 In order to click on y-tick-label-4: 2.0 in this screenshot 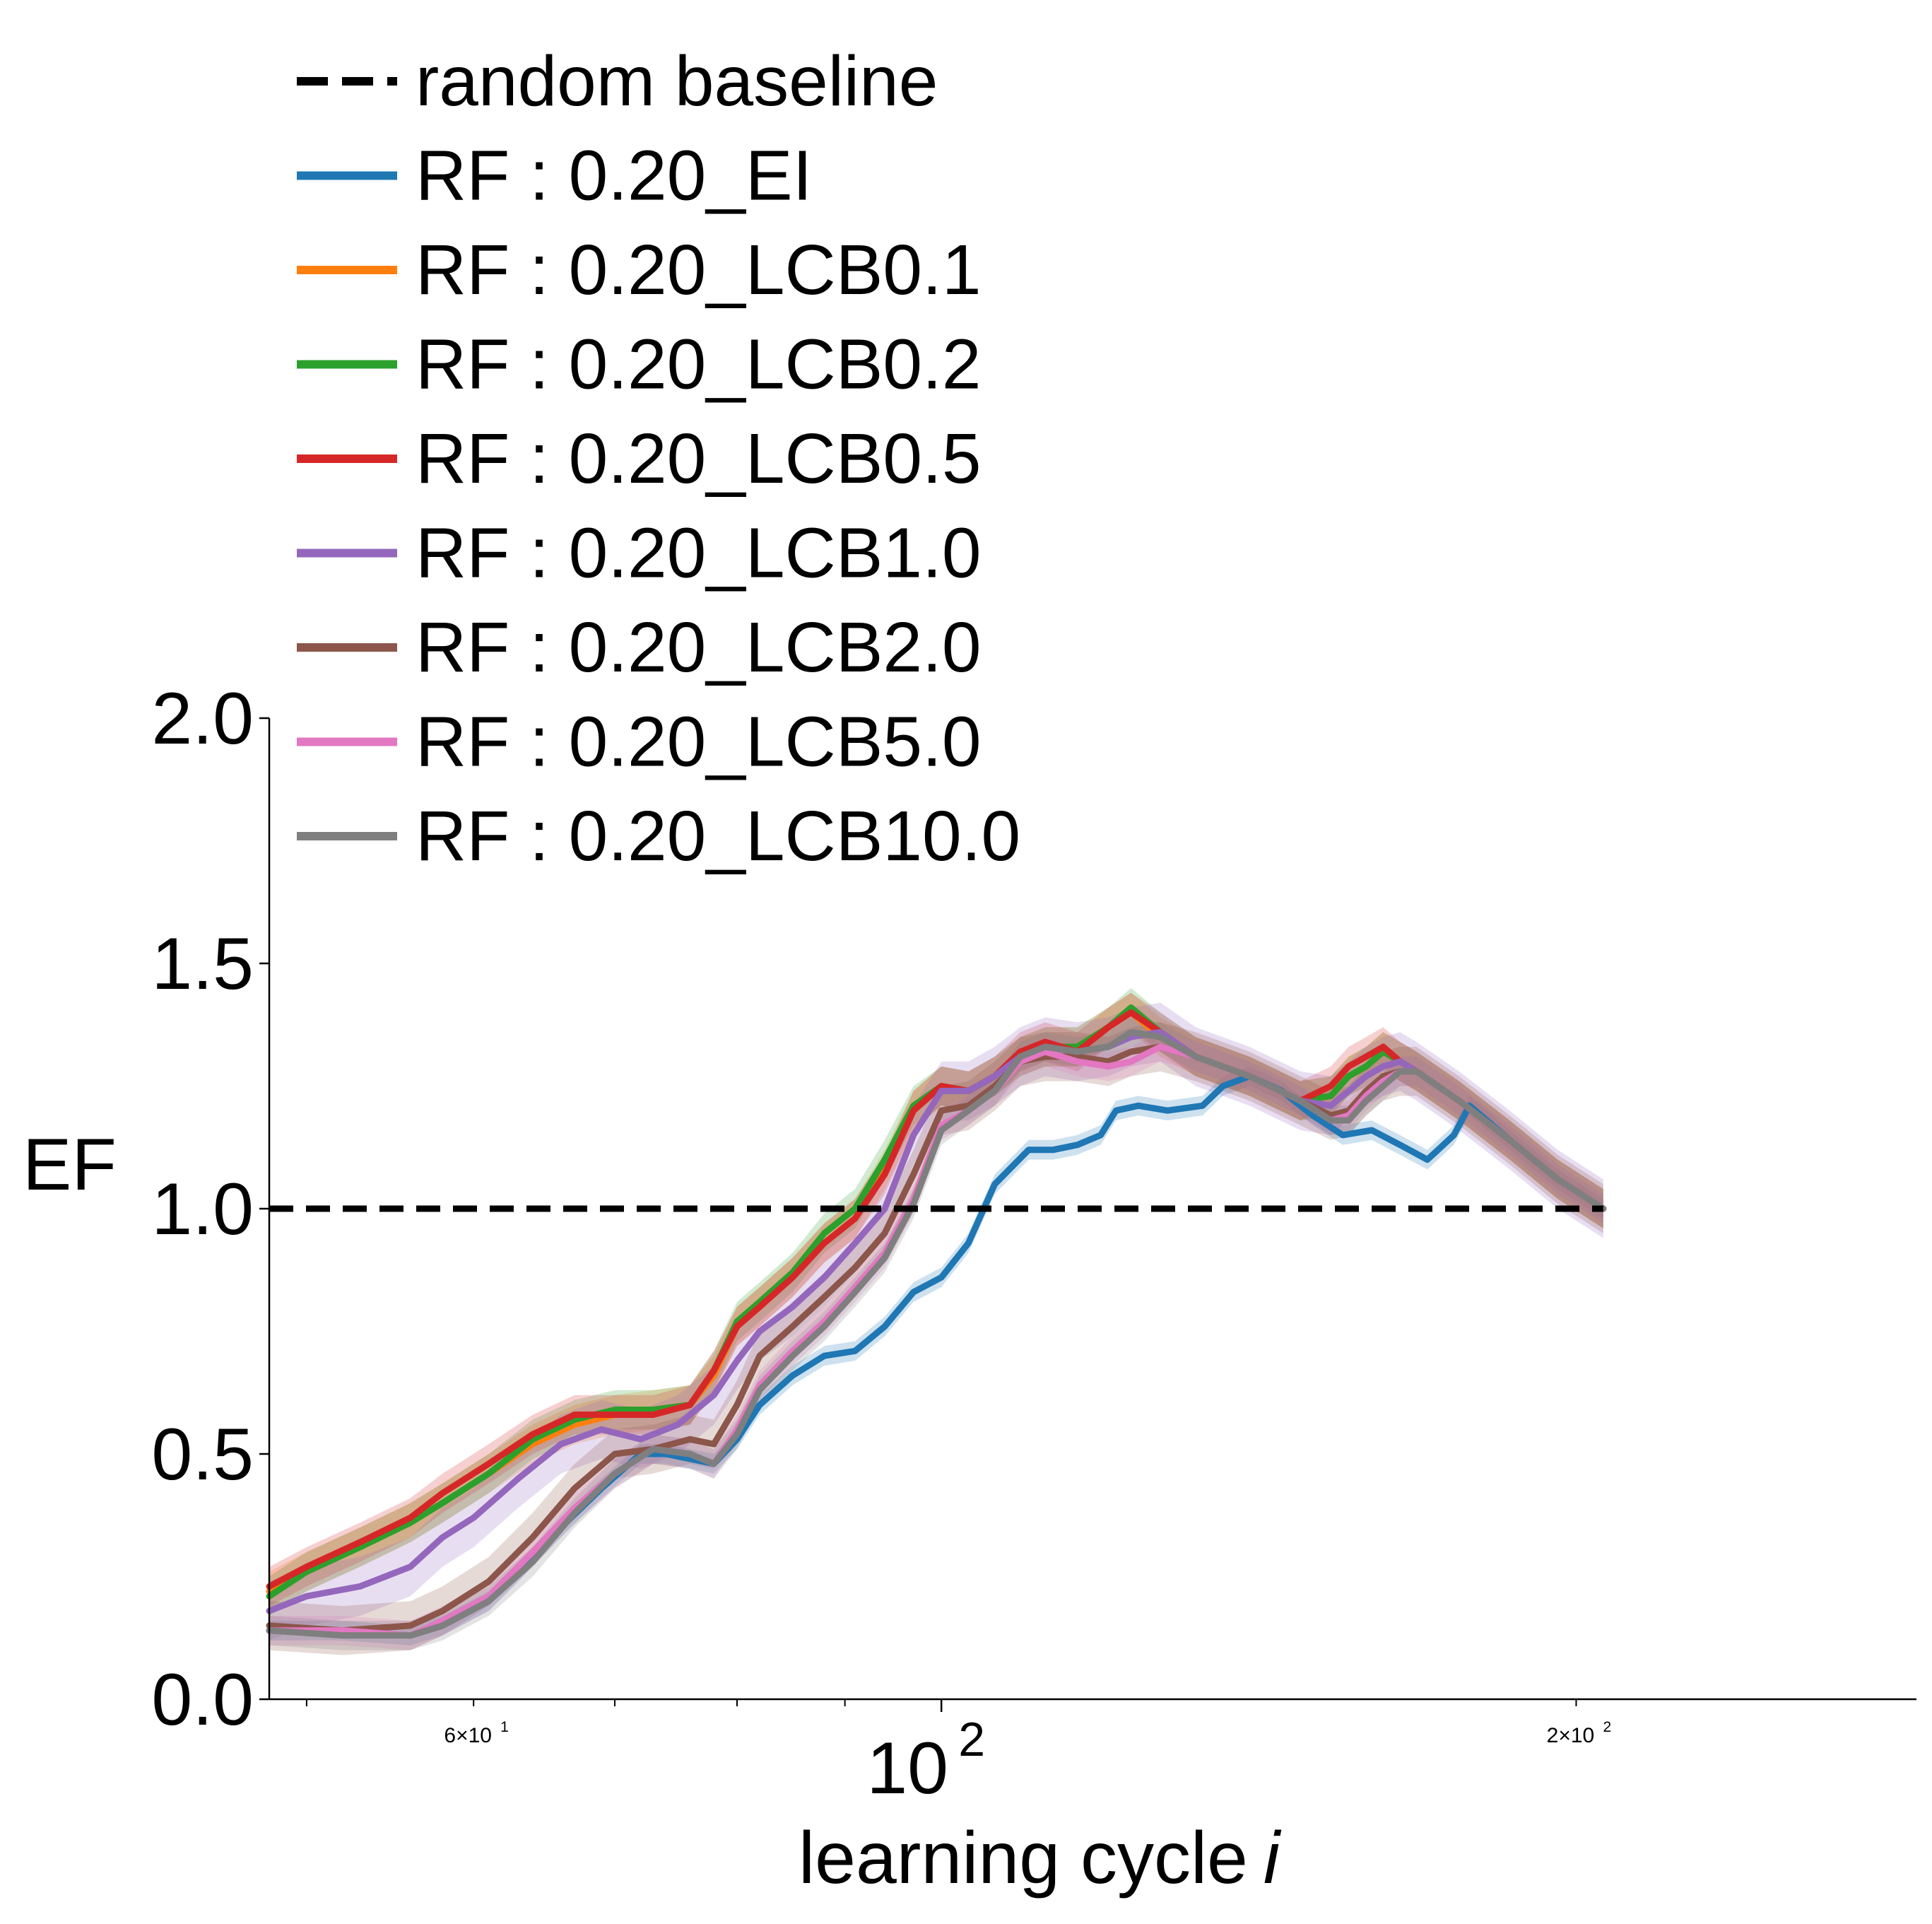, I will do `click(202, 719)`.